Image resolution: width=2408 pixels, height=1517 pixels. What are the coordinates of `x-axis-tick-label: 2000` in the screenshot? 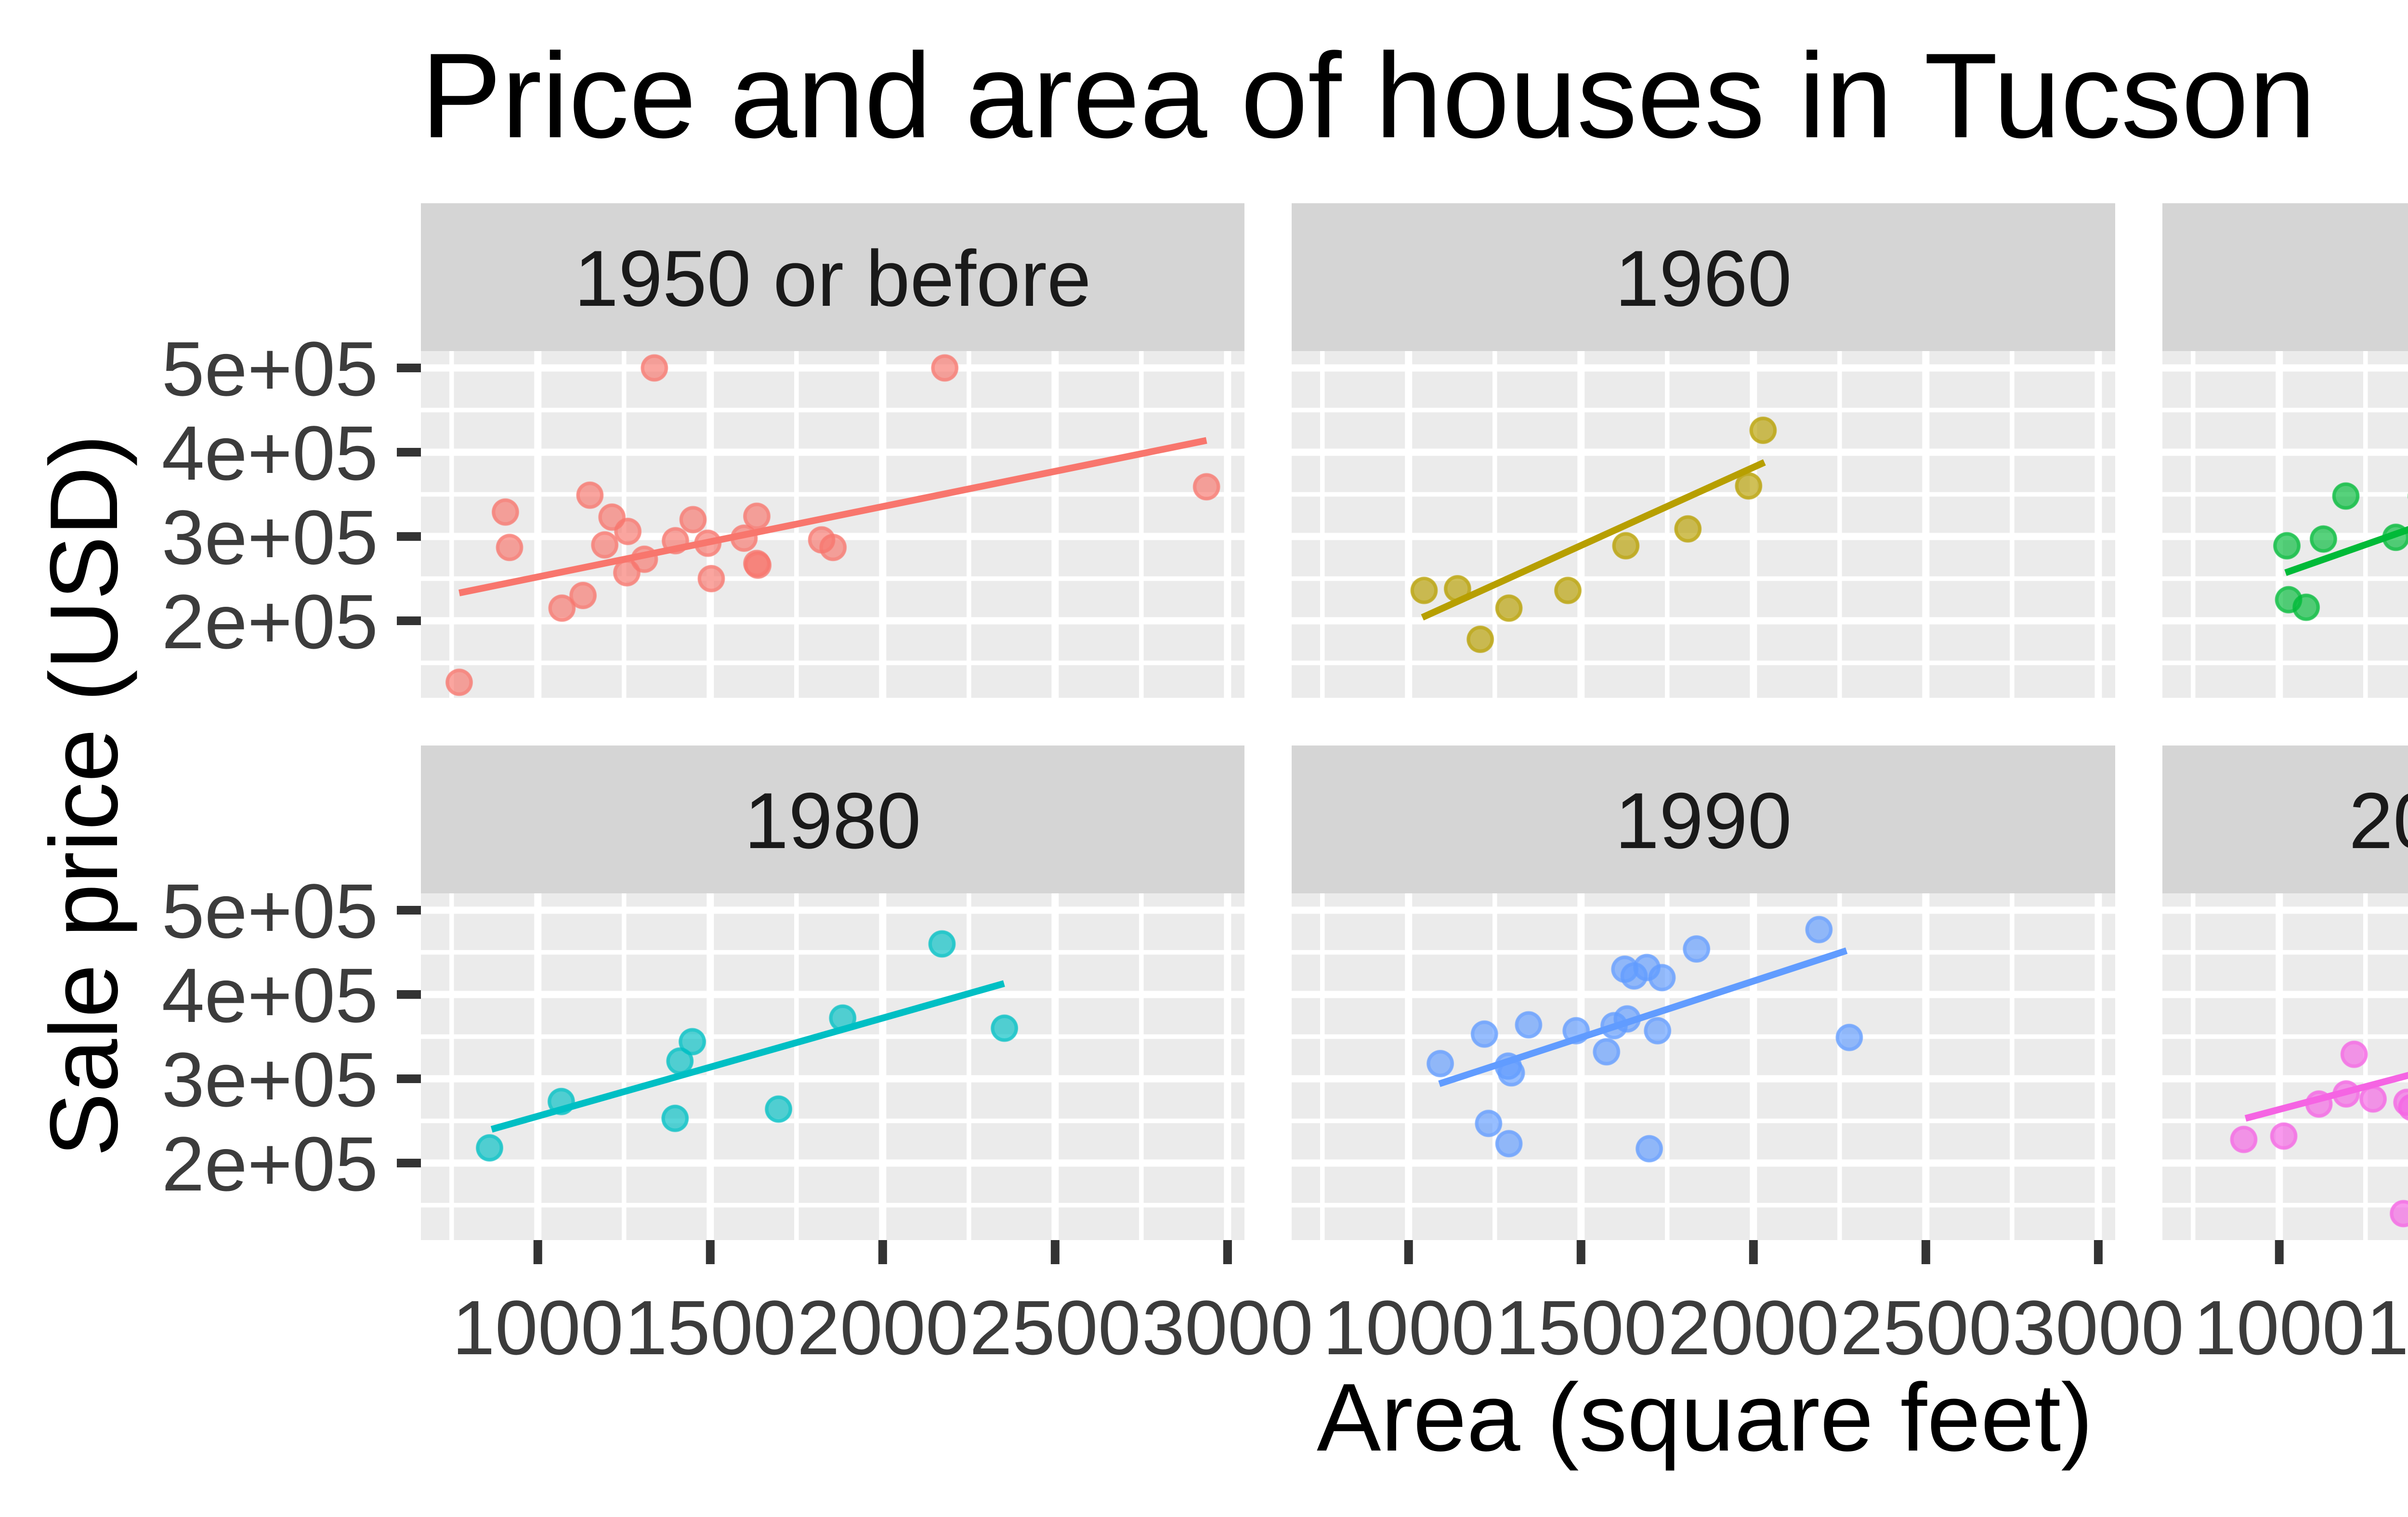 It's located at (1753, 1327).